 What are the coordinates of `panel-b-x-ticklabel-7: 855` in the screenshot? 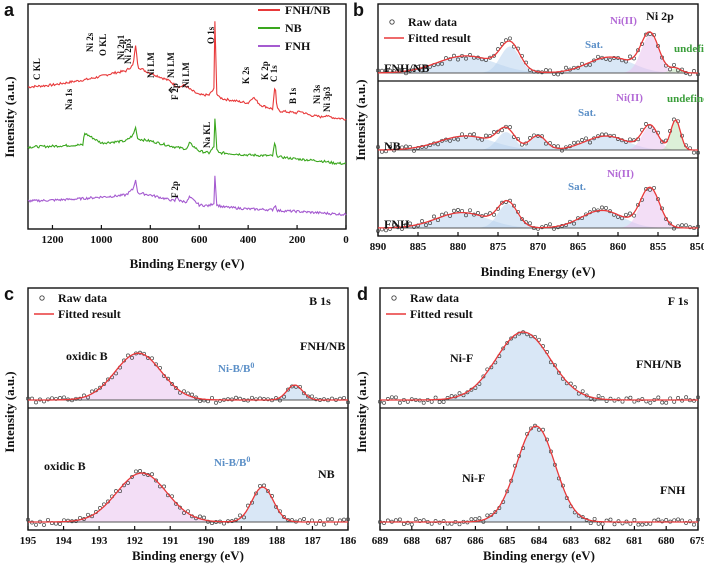 It's located at (658, 247).